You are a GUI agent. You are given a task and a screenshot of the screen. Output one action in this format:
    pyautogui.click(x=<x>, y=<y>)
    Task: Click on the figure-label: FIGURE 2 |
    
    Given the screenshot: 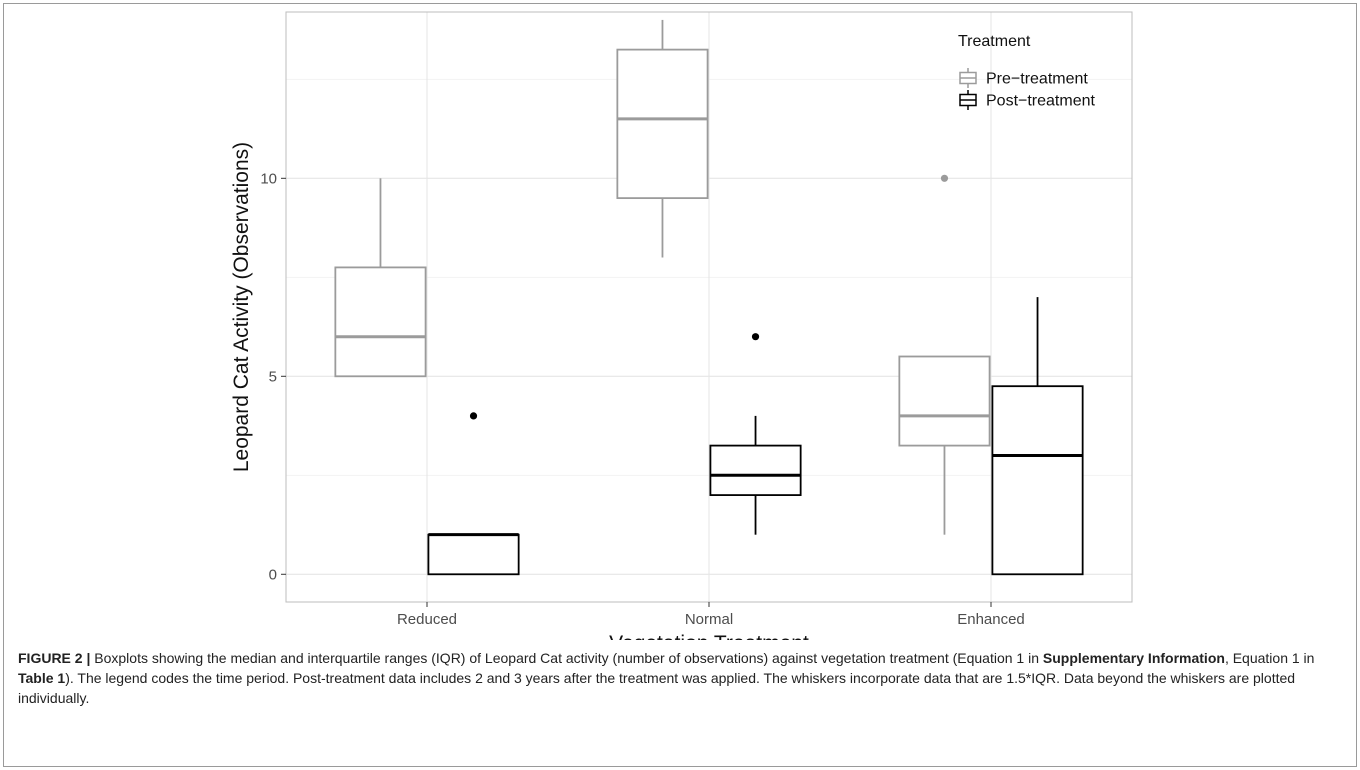 What is the action you would take?
    pyautogui.click(x=54, y=658)
    